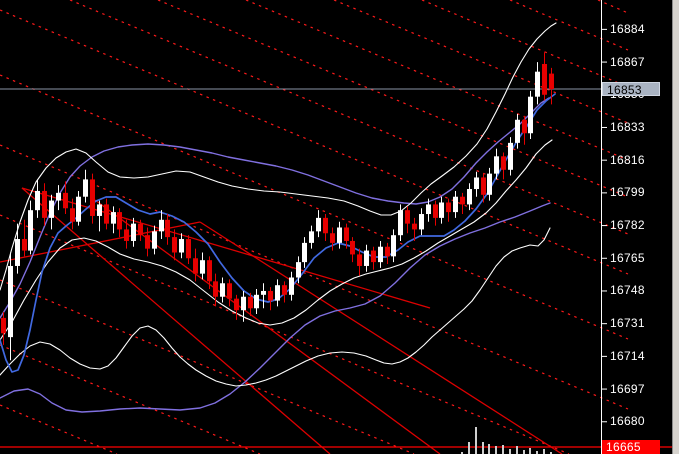 The image size is (679, 454). Describe the element at coordinates (627, 1) in the screenshot. I see `price-axis-label: 16901` at that location.